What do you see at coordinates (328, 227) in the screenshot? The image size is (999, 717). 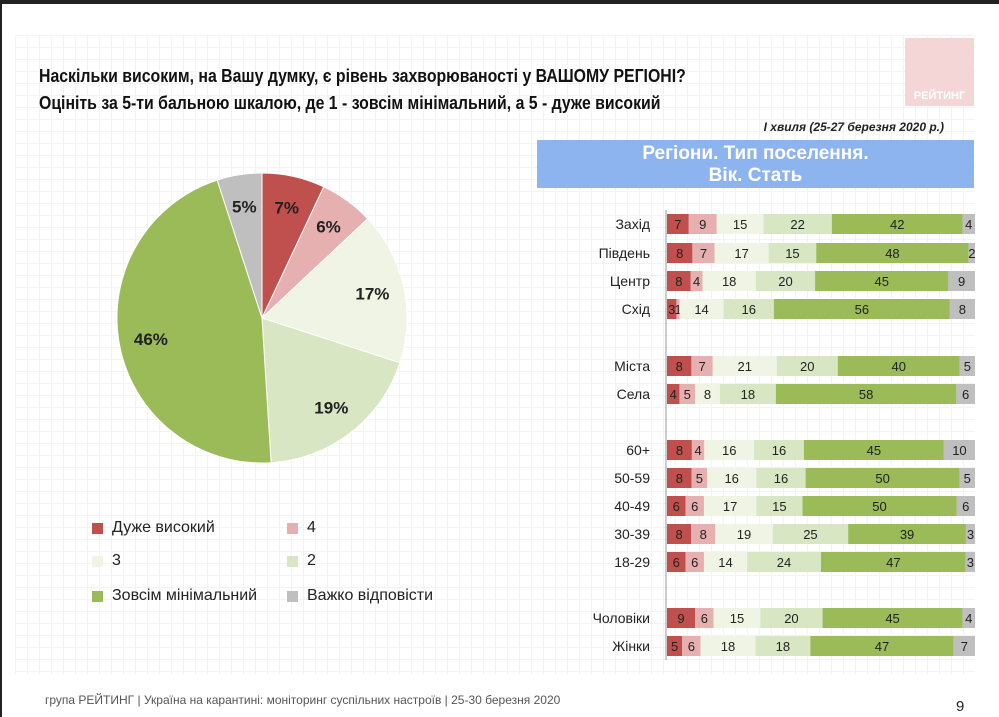 I see `pie-label: 6%` at bounding box center [328, 227].